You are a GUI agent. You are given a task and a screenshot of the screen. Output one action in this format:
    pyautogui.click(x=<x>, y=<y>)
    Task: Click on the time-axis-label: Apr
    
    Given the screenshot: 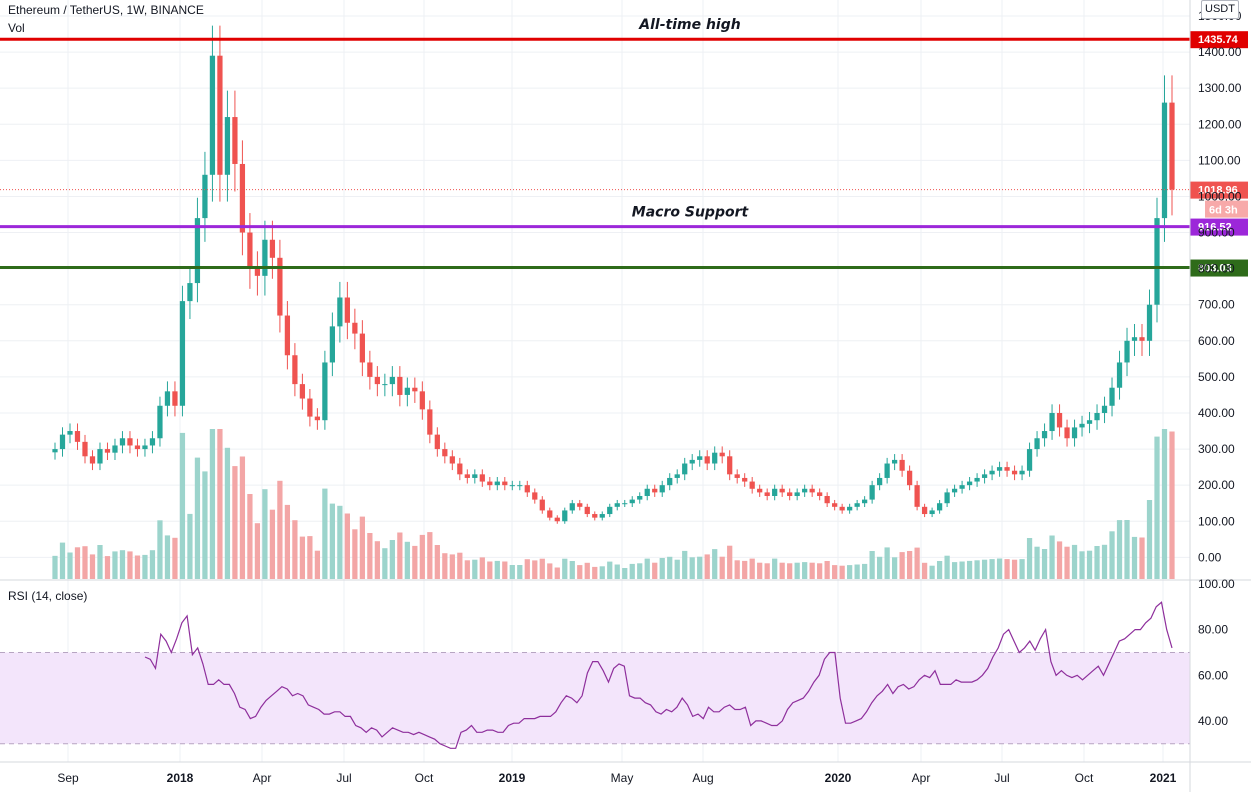 What is the action you would take?
    pyautogui.click(x=921, y=778)
    